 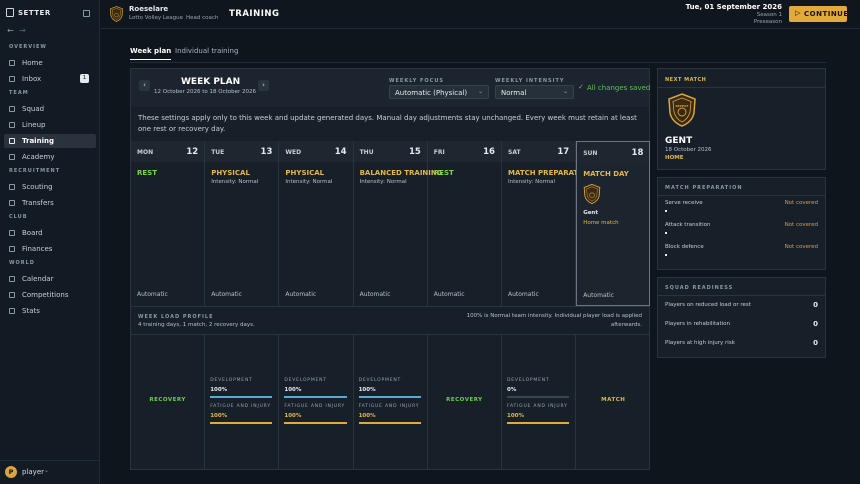 I want to click on nav-item: Stats, so click(x=50, y=311).